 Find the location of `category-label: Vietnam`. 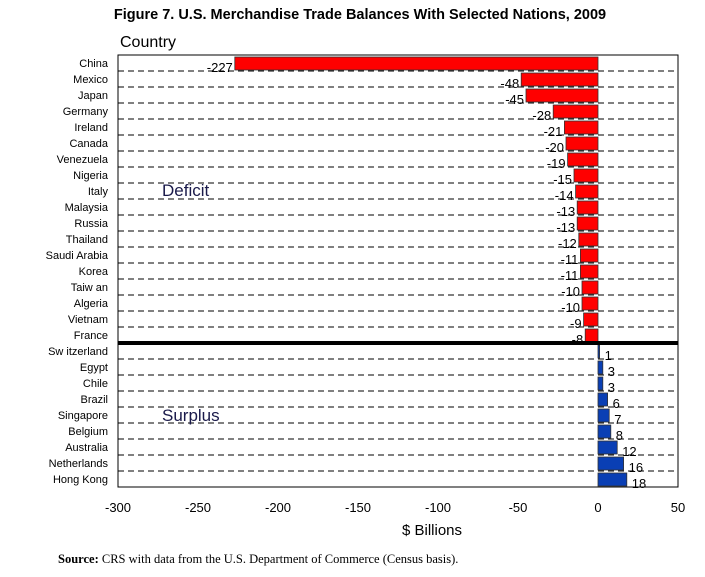

category-label: Vietnam is located at coordinates (88, 320).